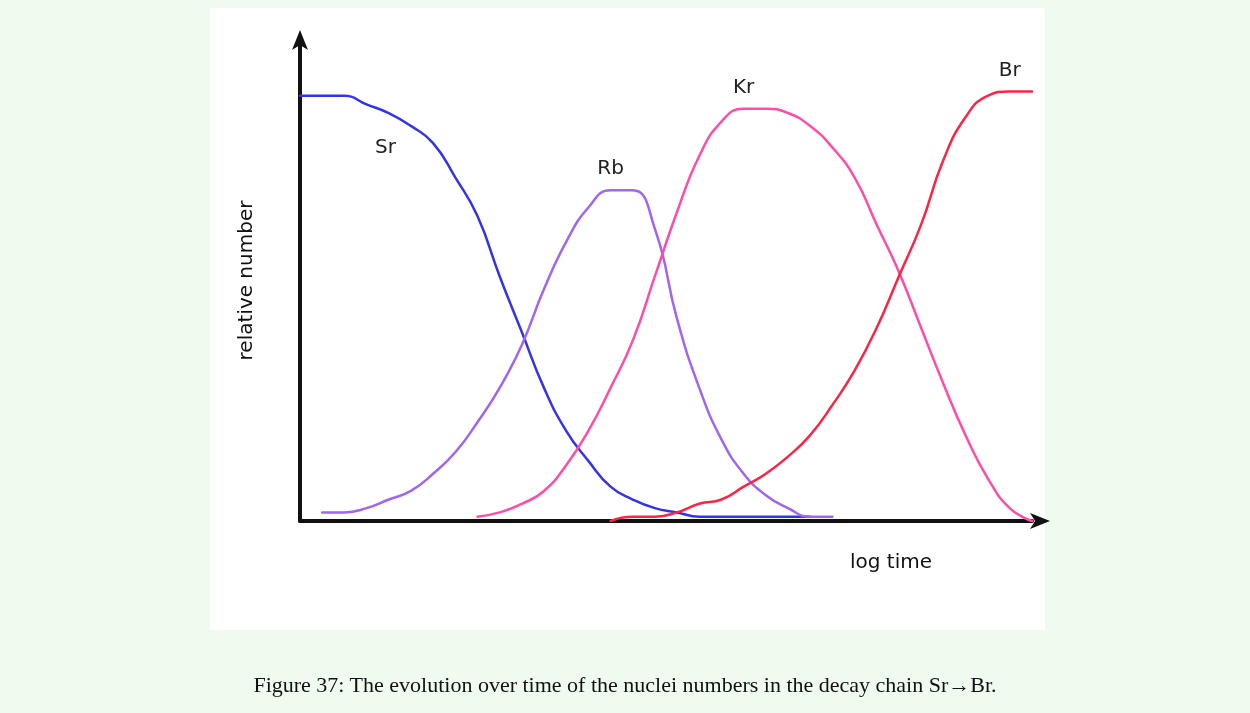  I want to click on caption: Figure 37: The evolution over time of the nuclei numbers in the decay chain Sr→Br., so click(625, 684).